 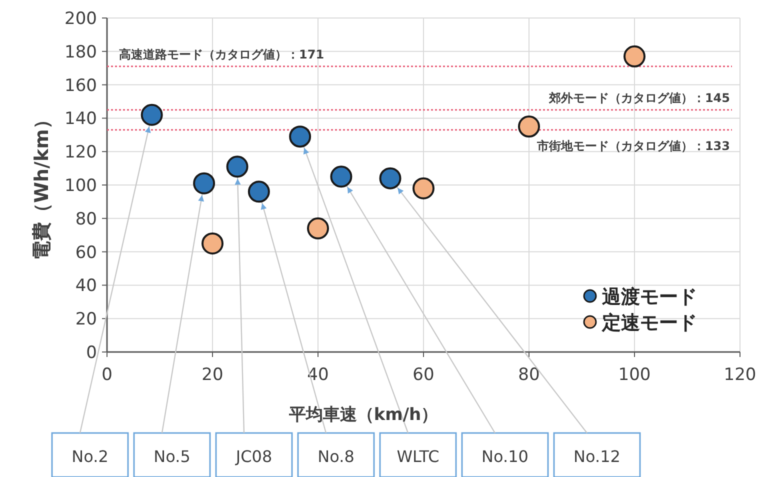 I want to click on ref-line-label: 市街地モード（カタログ値）：133, so click(x=633, y=145).